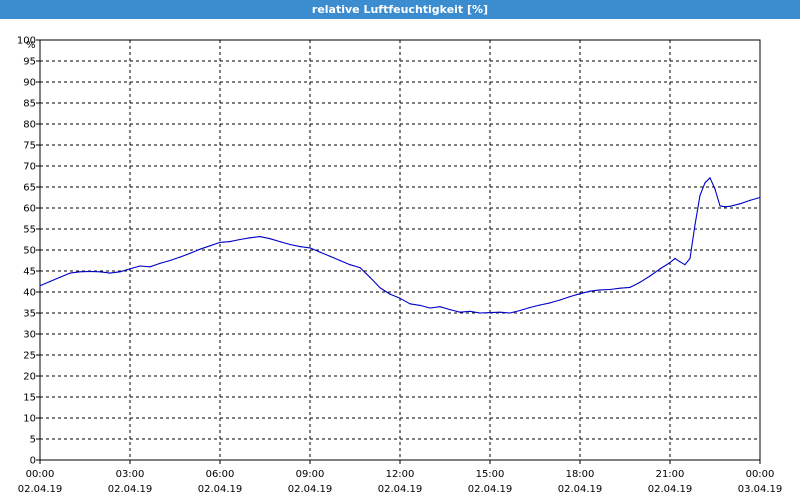 This screenshot has height=500, width=800. Describe the element at coordinates (33, 440) in the screenshot. I see `y-tick-label: 5` at that location.